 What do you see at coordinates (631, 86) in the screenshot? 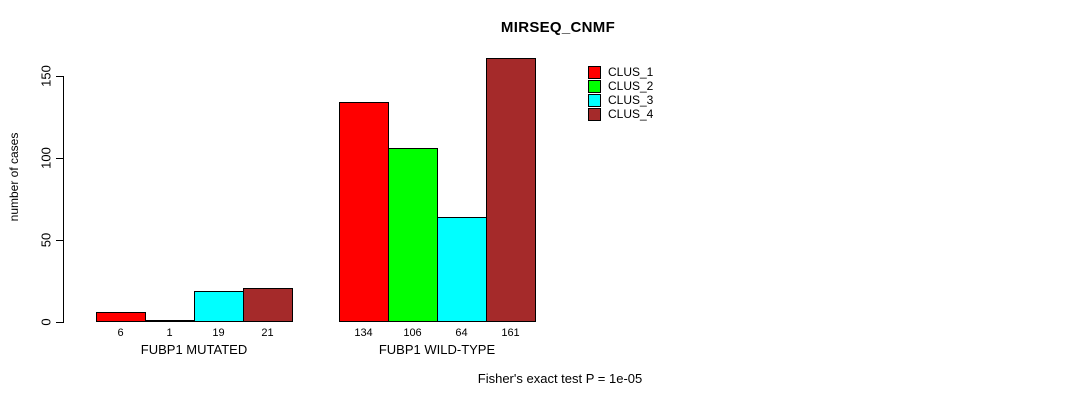
I see `legend-label: CLUS_2` at bounding box center [631, 86].